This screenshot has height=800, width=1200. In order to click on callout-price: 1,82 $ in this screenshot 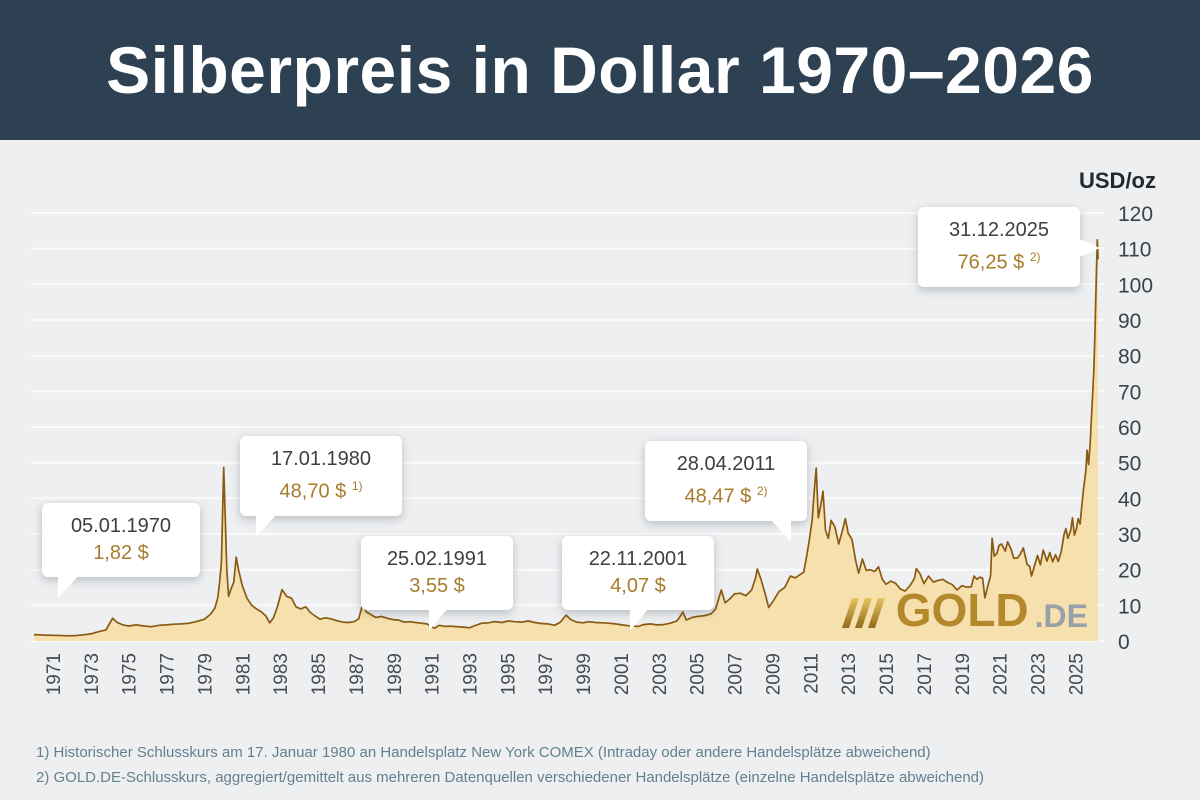, I will do `click(121, 553)`.